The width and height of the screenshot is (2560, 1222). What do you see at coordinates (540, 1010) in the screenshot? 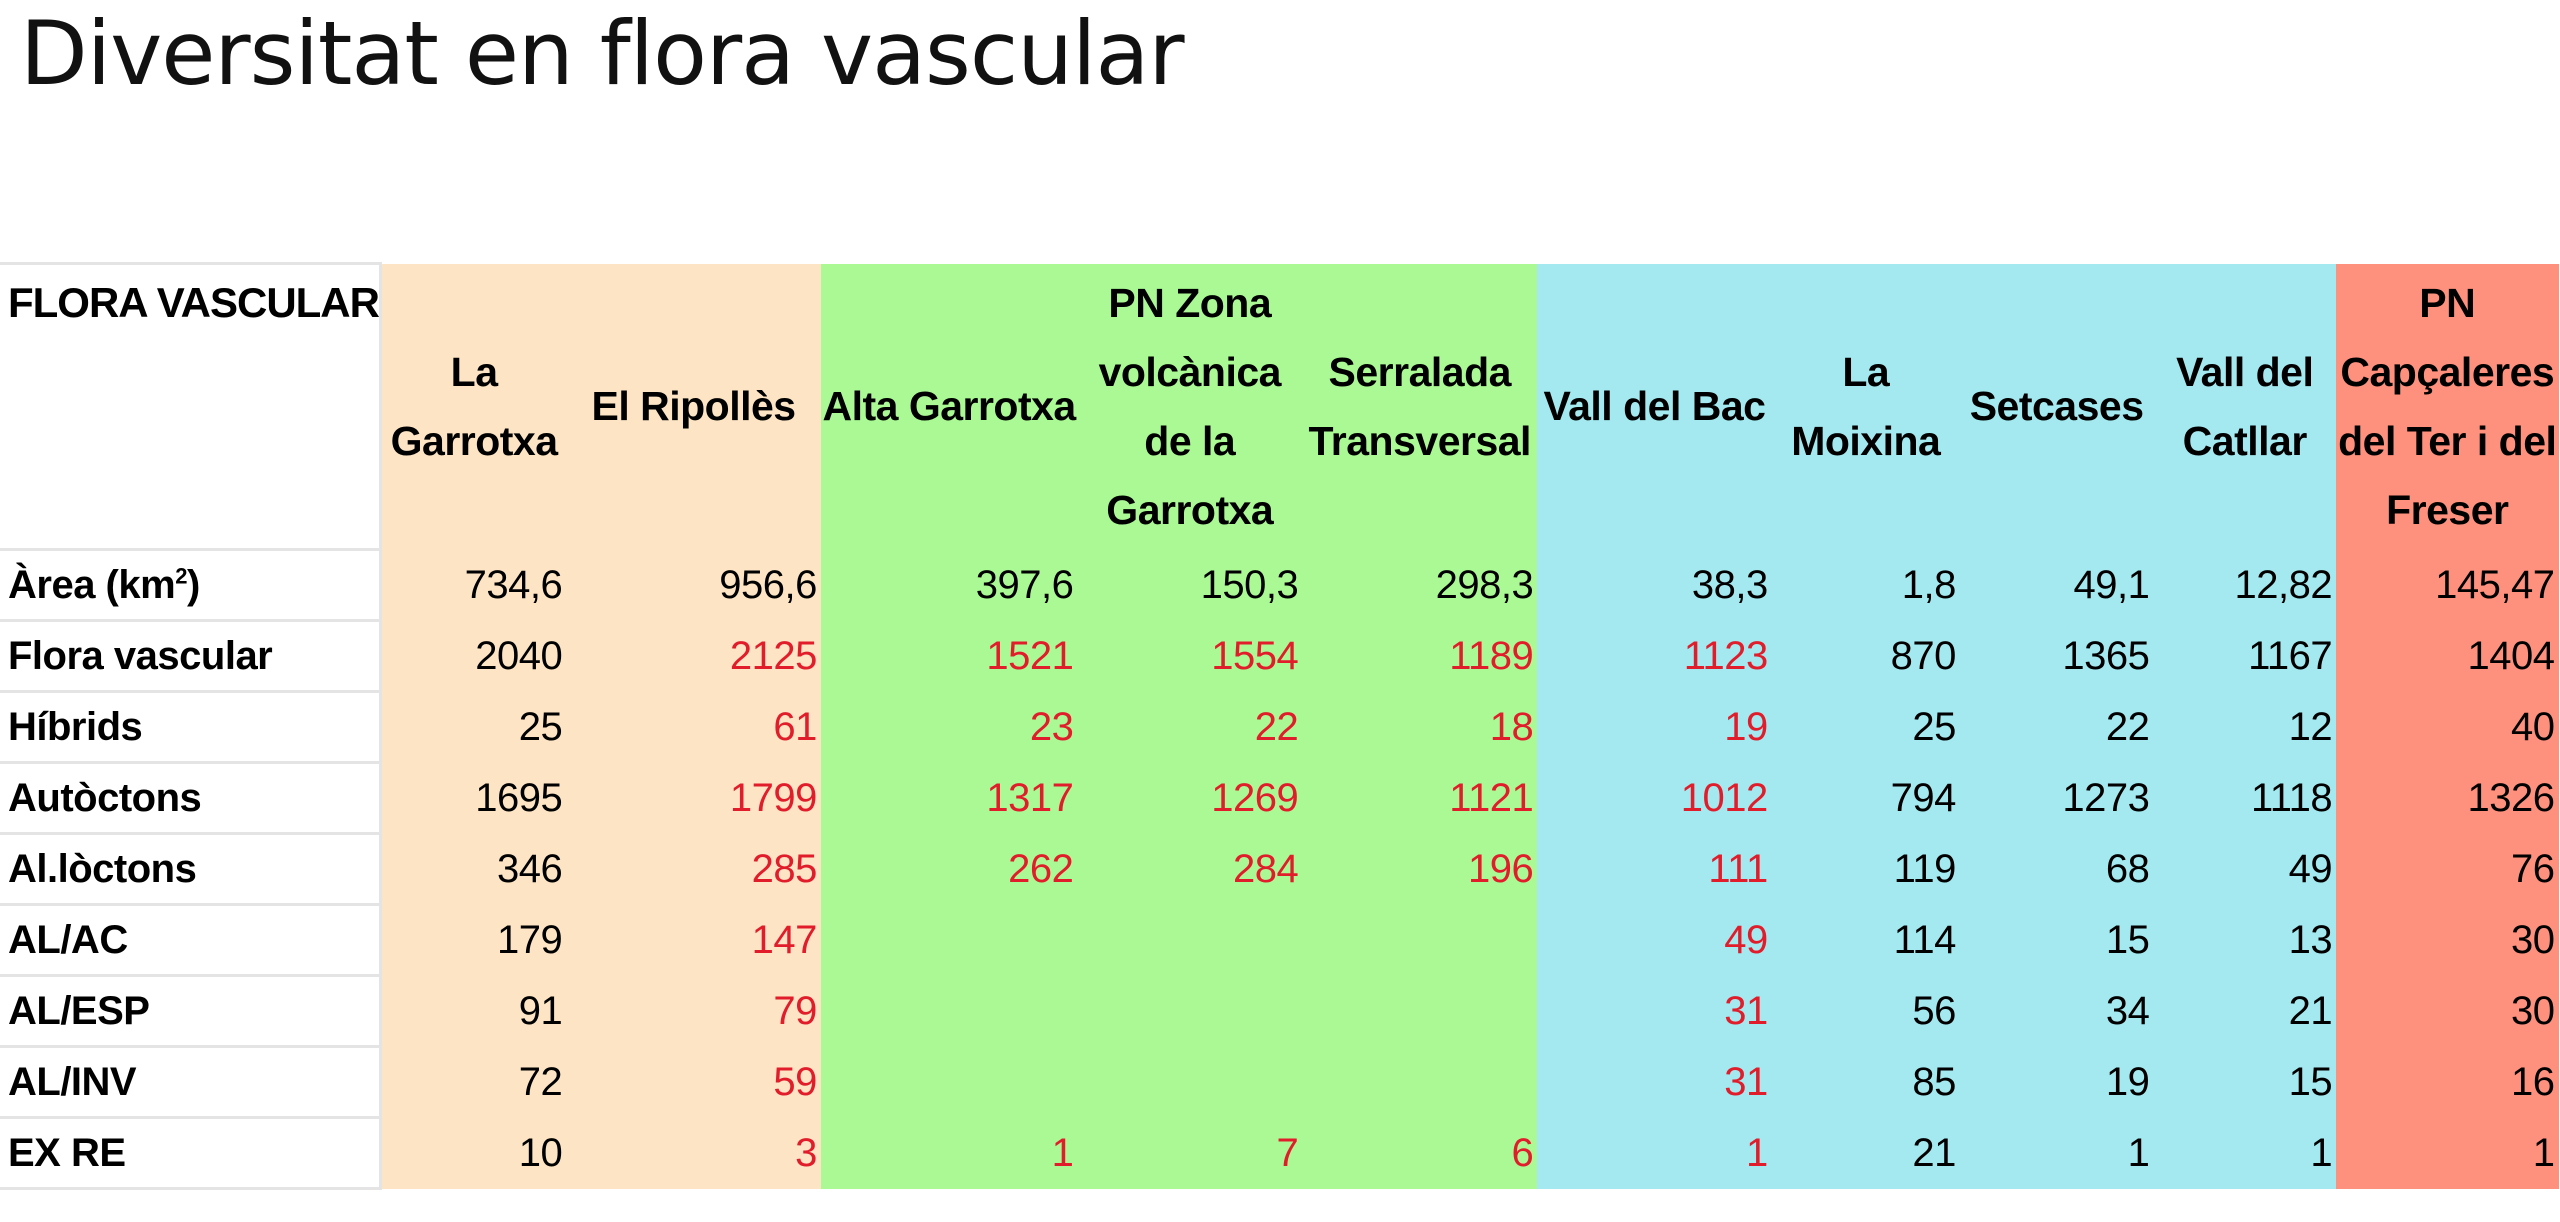
I see `cell-value: 91` at bounding box center [540, 1010].